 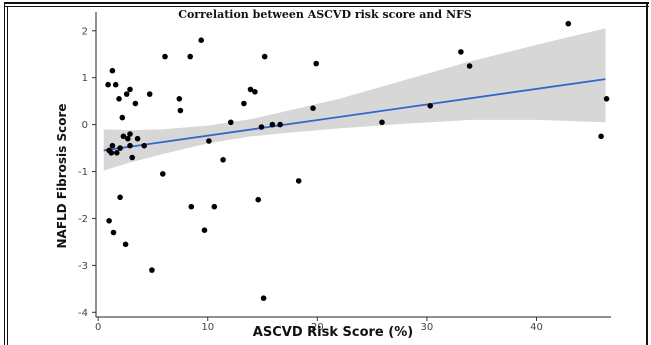 What do you see at coordinates (536, 327) in the screenshot?
I see `x-tick-label: 40` at bounding box center [536, 327].